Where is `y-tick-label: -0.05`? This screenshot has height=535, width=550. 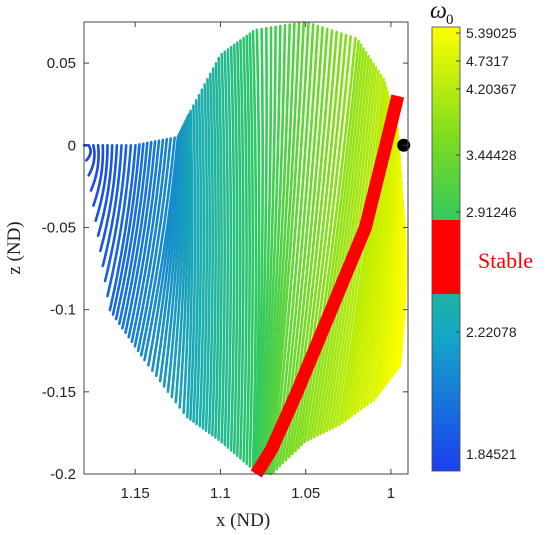 y-tick-label: -0.05 is located at coordinates (59, 227).